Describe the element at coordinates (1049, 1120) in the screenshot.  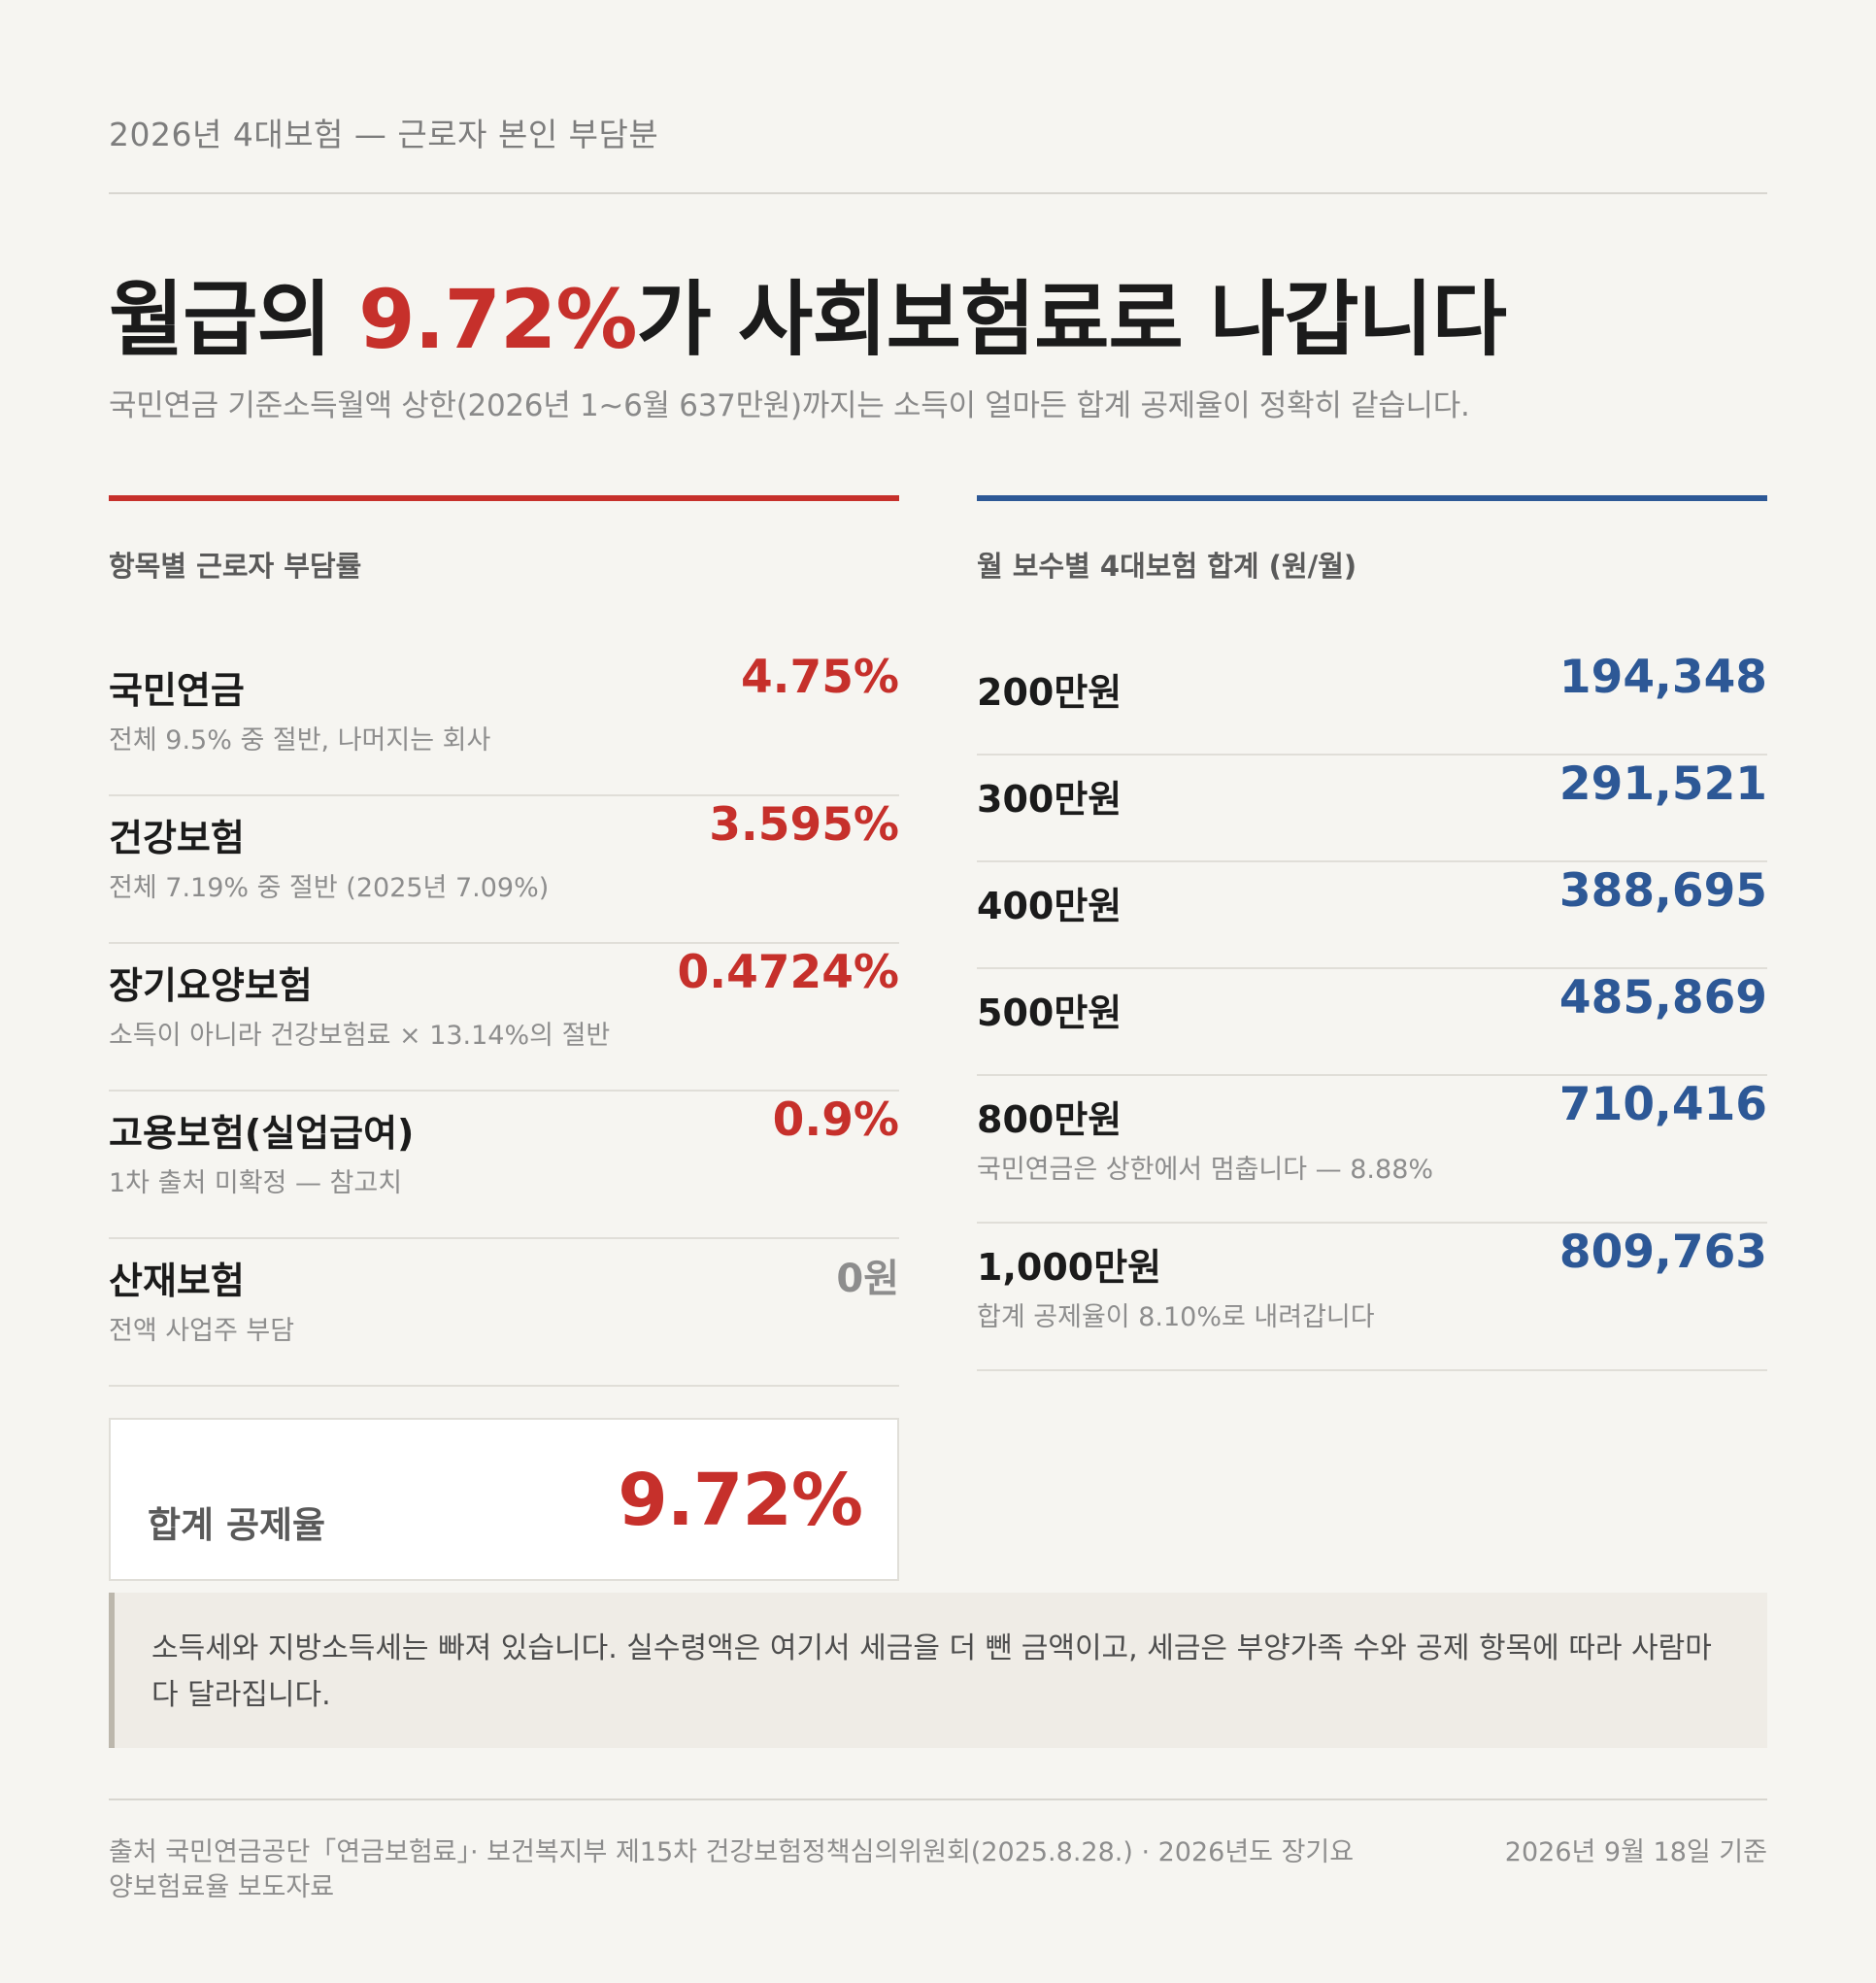
I see `salary-amount: 800만원` at that location.